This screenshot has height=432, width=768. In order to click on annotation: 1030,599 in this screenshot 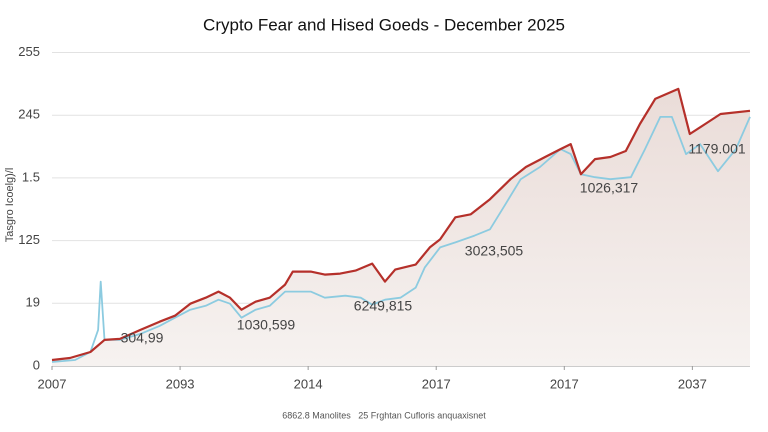, I will do `click(266, 325)`.